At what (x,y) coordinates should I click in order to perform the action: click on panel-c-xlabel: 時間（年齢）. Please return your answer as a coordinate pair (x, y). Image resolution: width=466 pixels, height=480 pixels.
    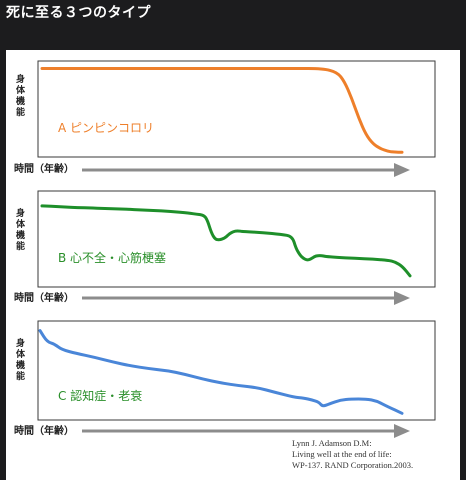
    Looking at the image, I should click on (44, 430).